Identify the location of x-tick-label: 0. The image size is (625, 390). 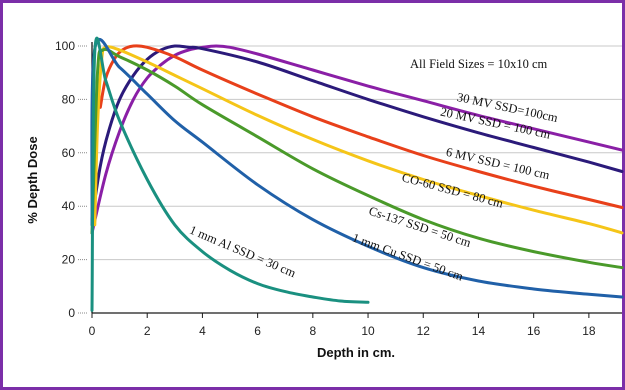
(92, 331).